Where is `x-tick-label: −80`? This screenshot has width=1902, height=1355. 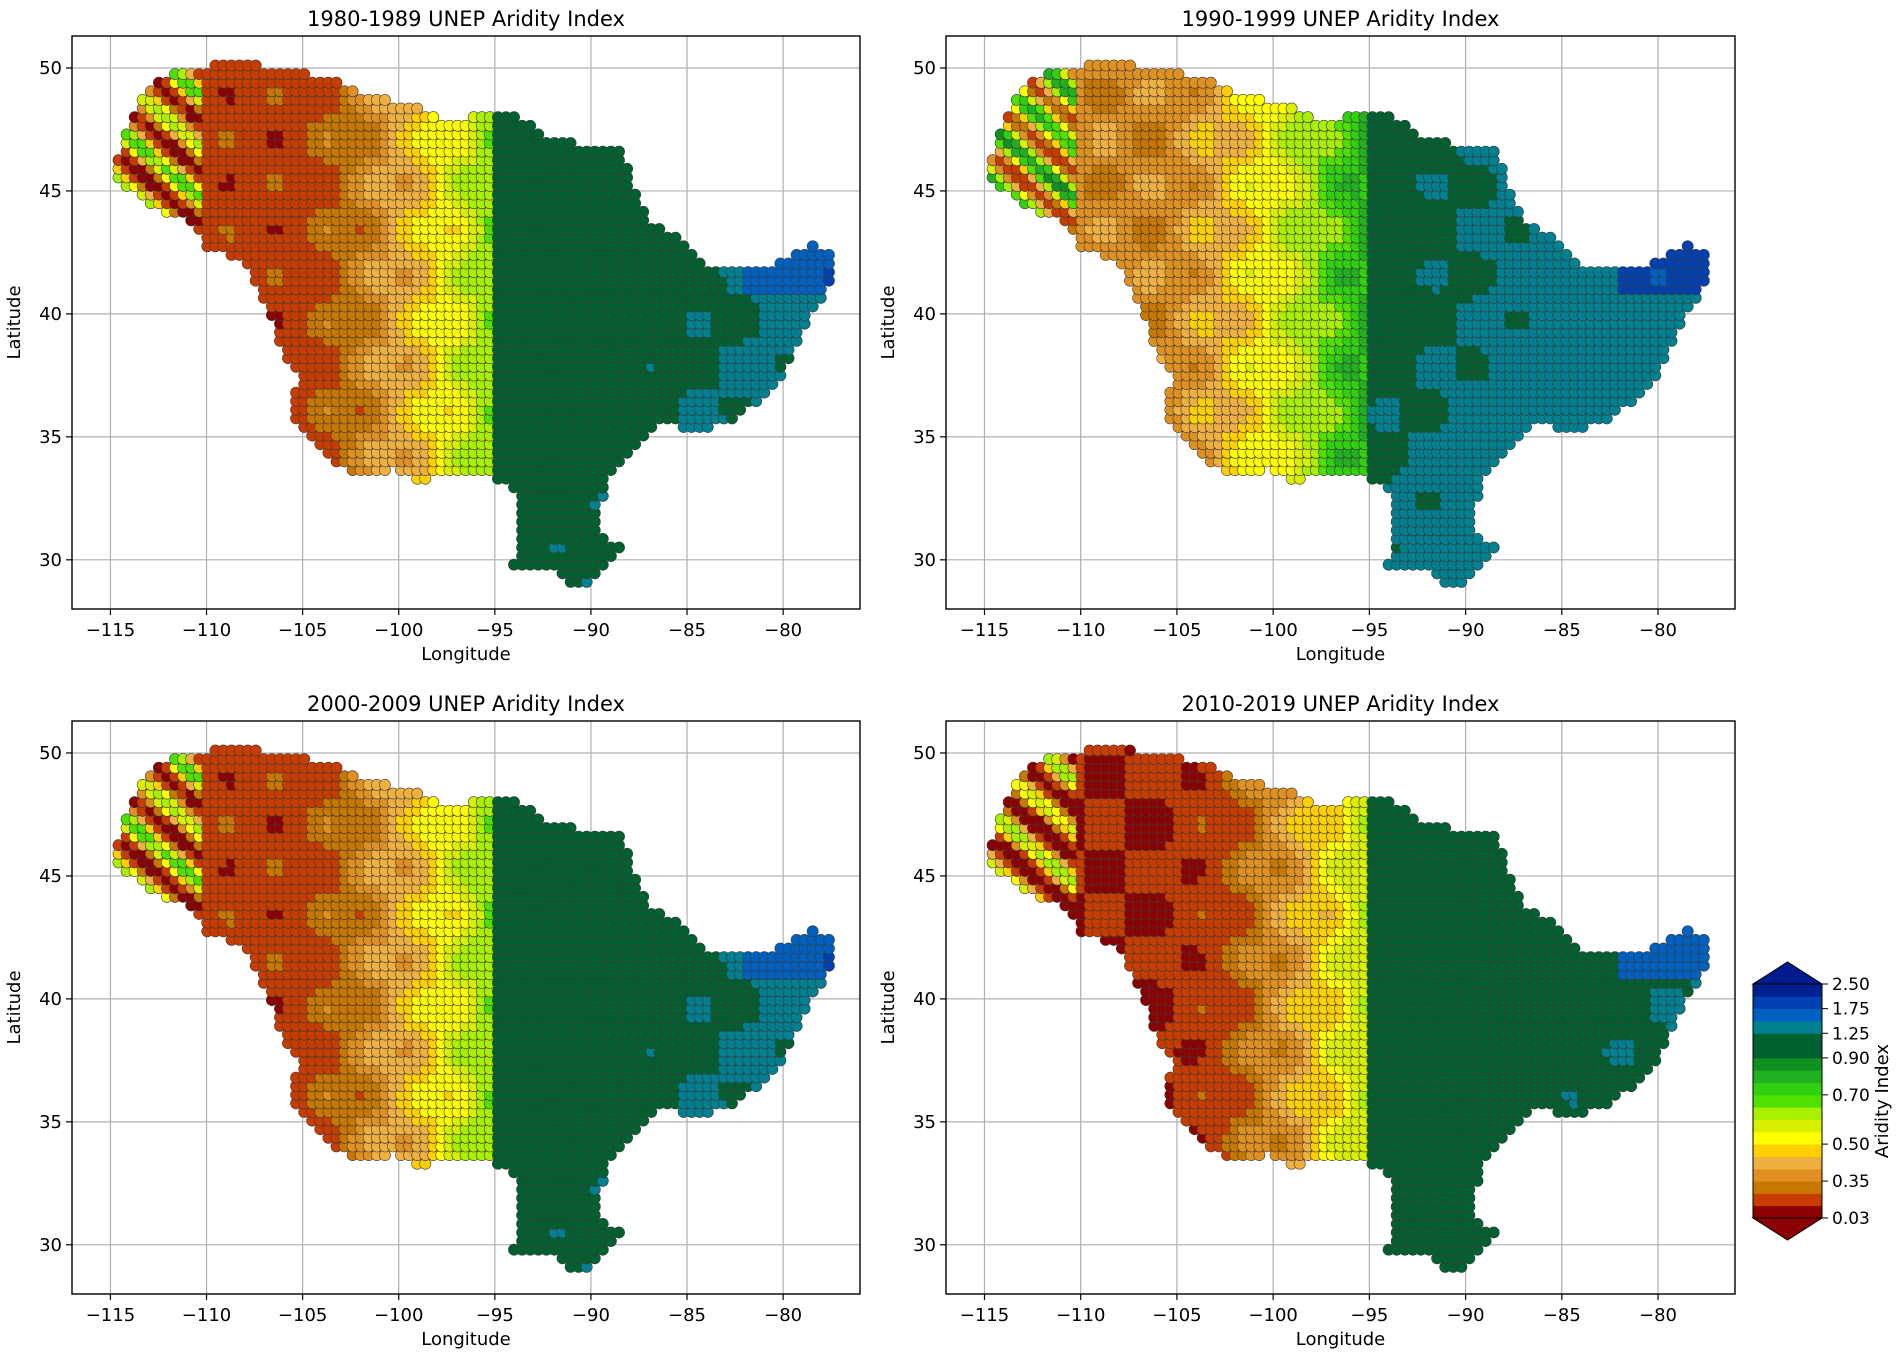 x-tick-label: −80 is located at coordinates (783, 630).